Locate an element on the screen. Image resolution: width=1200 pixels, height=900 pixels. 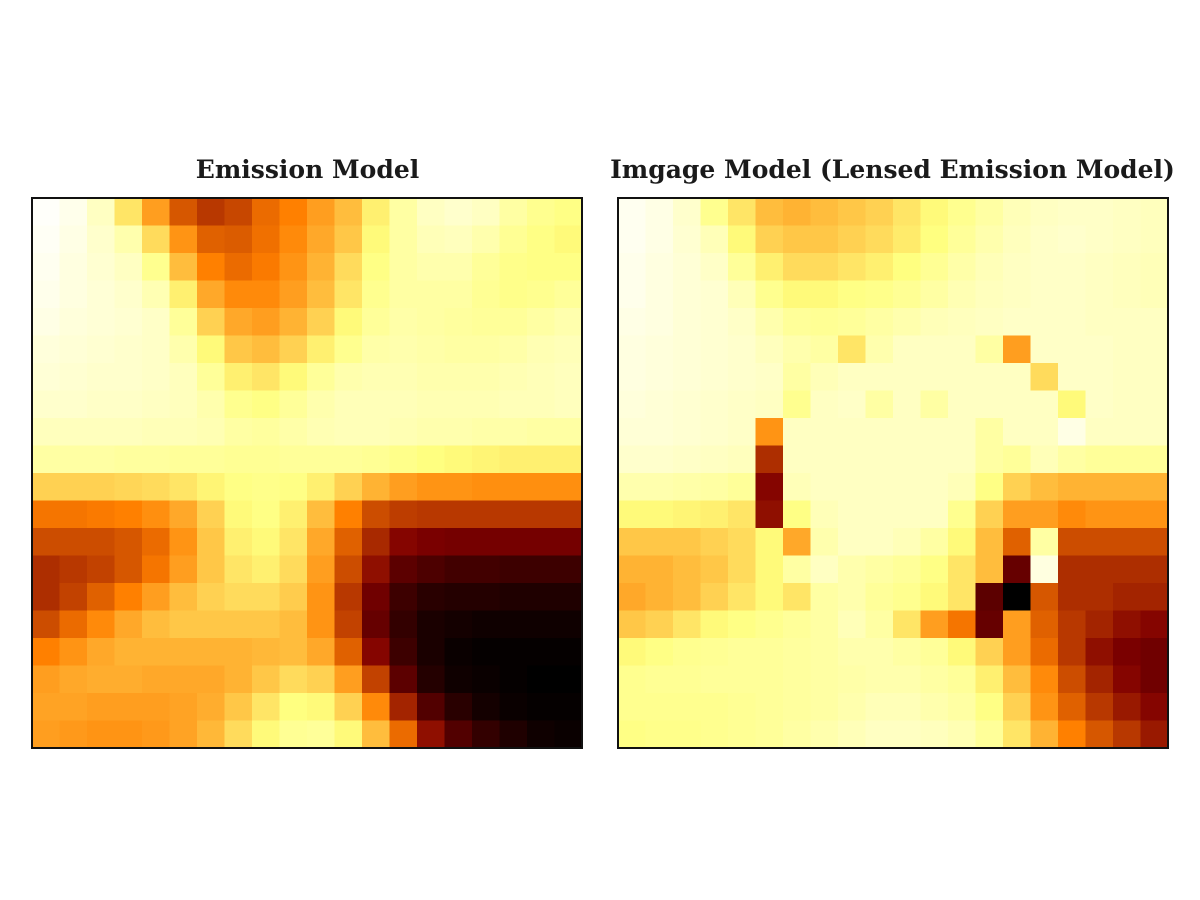
heatmap-cell-r13-c17 is located at coordinates (1099, 569).